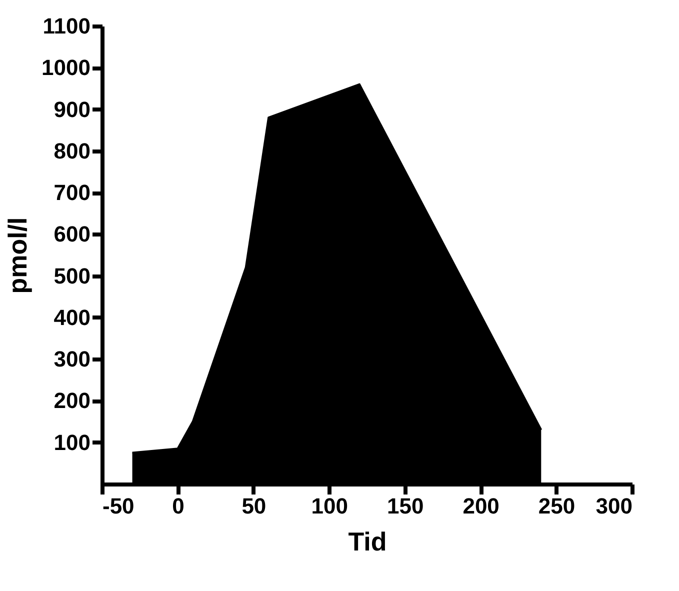 Image resolution: width=679 pixels, height=591 pixels. What do you see at coordinates (72, 442) in the screenshot?
I see `y-tick-label: 100` at bounding box center [72, 442].